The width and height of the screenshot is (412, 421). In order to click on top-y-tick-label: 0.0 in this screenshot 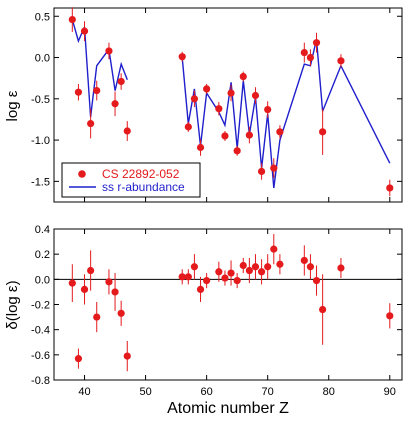, I will do `click(42, 59)`.